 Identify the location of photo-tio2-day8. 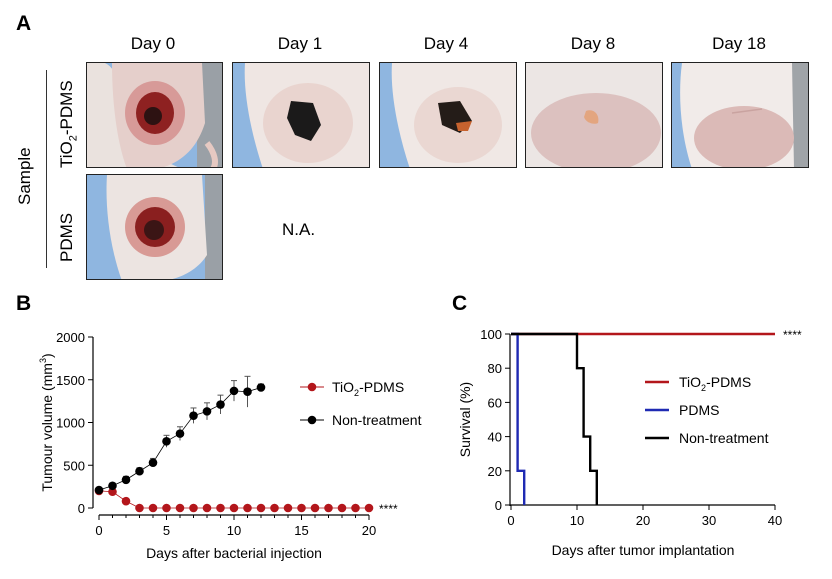
(594, 115).